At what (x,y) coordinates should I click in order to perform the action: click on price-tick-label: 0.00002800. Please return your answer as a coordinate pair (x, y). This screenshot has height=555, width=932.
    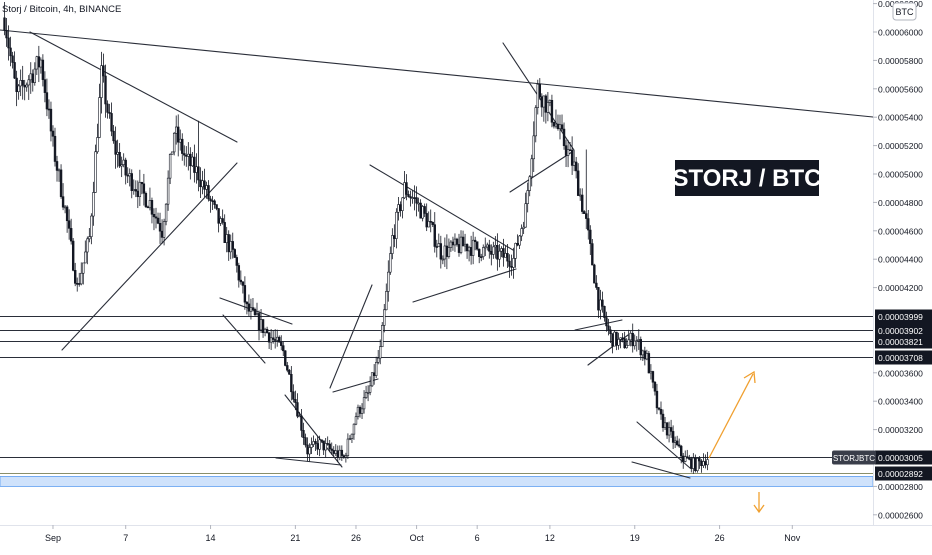
    Looking at the image, I should click on (900, 487).